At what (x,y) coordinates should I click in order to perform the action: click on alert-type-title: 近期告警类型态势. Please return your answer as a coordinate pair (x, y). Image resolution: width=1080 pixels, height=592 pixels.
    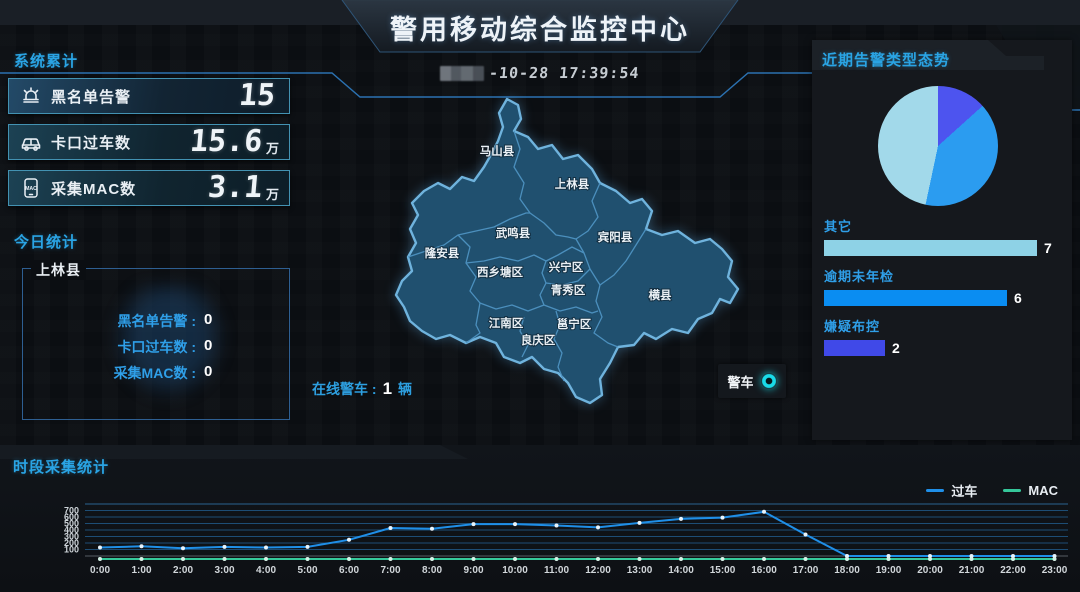
    Looking at the image, I should click on (886, 60).